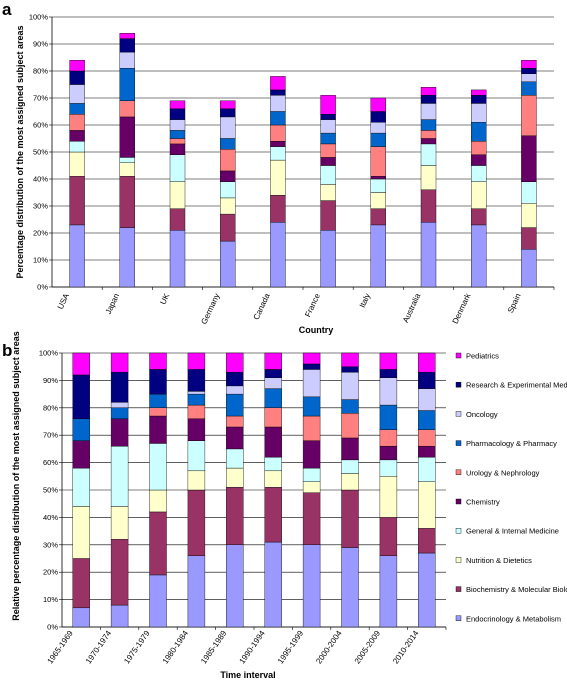 The image size is (567, 683). I want to click on panel-b-y-tick-label: 80%, so click(50, 407).